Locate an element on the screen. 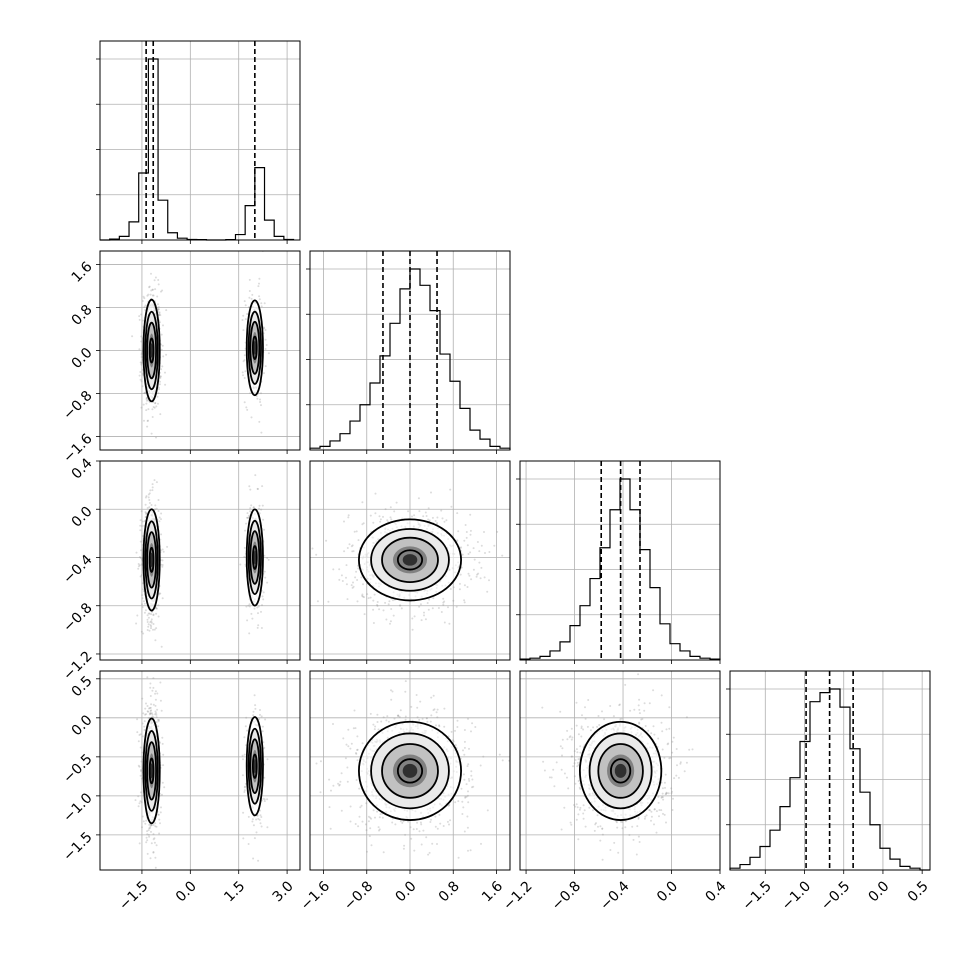 This screenshot has height=970, width=970. panel-content is located at coordinates (200, 560).